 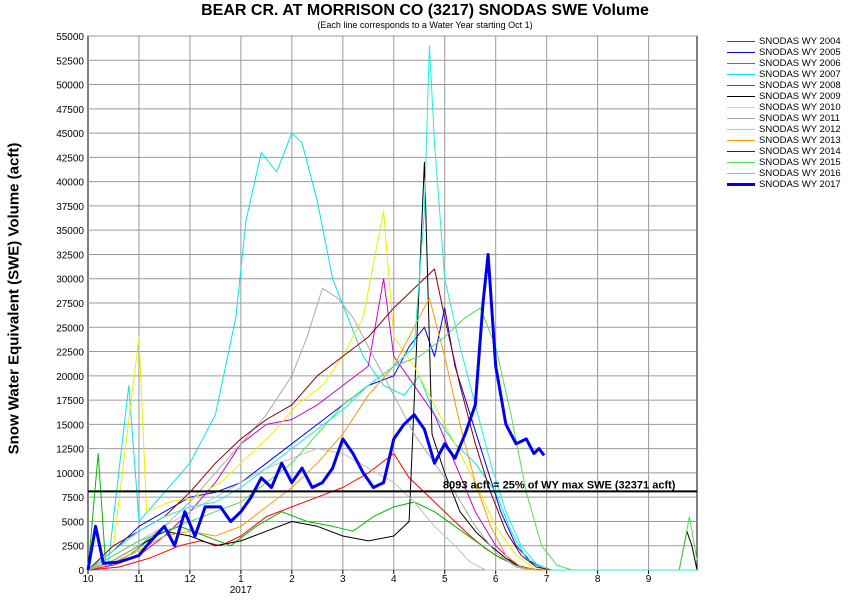 What do you see at coordinates (70, 110) in the screenshot?
I see `y-tick-label: 47500` at bounding box center [70, 110].